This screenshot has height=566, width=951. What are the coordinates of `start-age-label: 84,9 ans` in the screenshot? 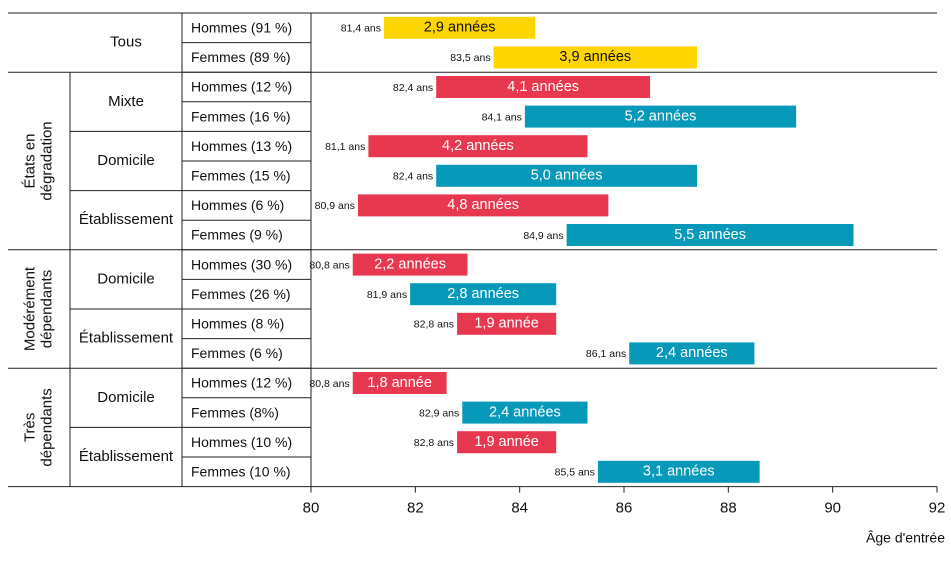 It's located at (543, 236).